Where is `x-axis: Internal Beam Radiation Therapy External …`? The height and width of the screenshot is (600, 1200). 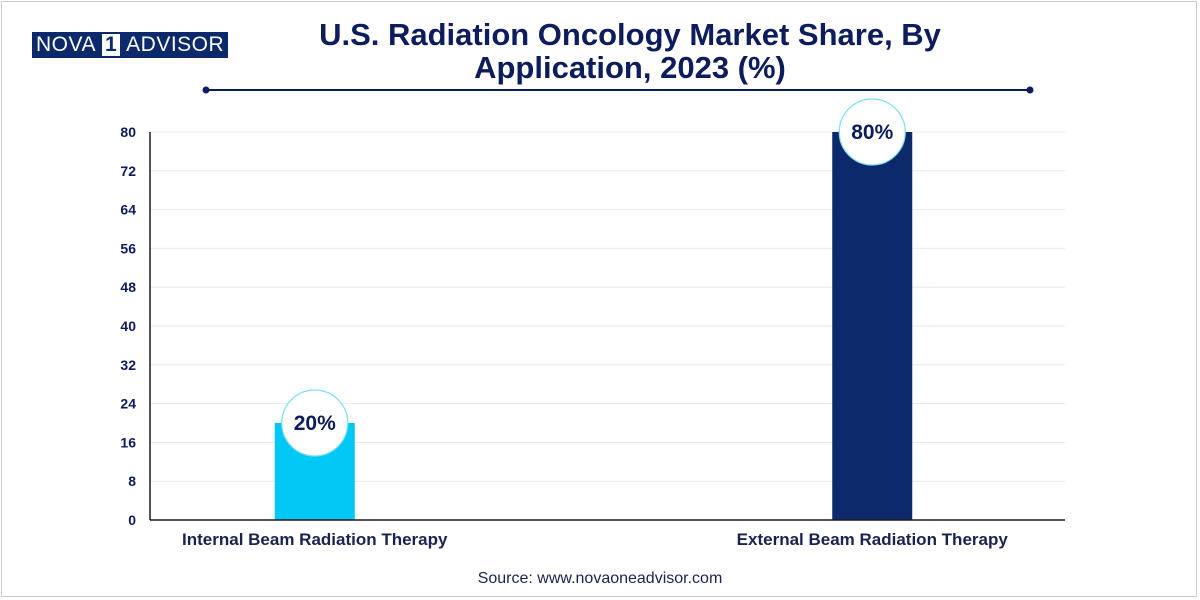
x-axis: Internal Beam Radiation Therapy External … is located at coordinates (607, 534).